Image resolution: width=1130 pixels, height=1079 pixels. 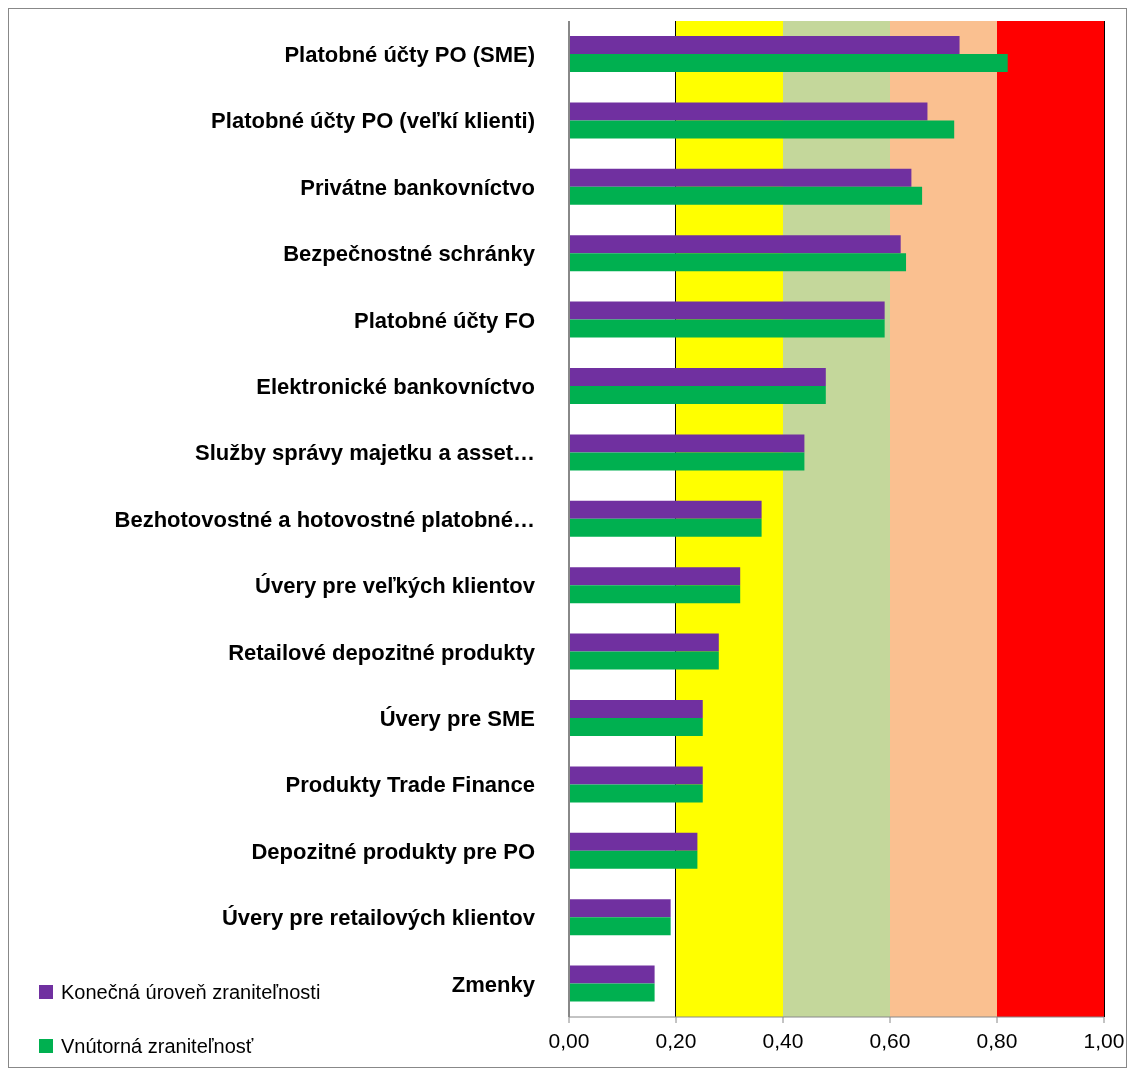 I want to click on x-tick-label: 0,20, so click(x=676, y=1040).